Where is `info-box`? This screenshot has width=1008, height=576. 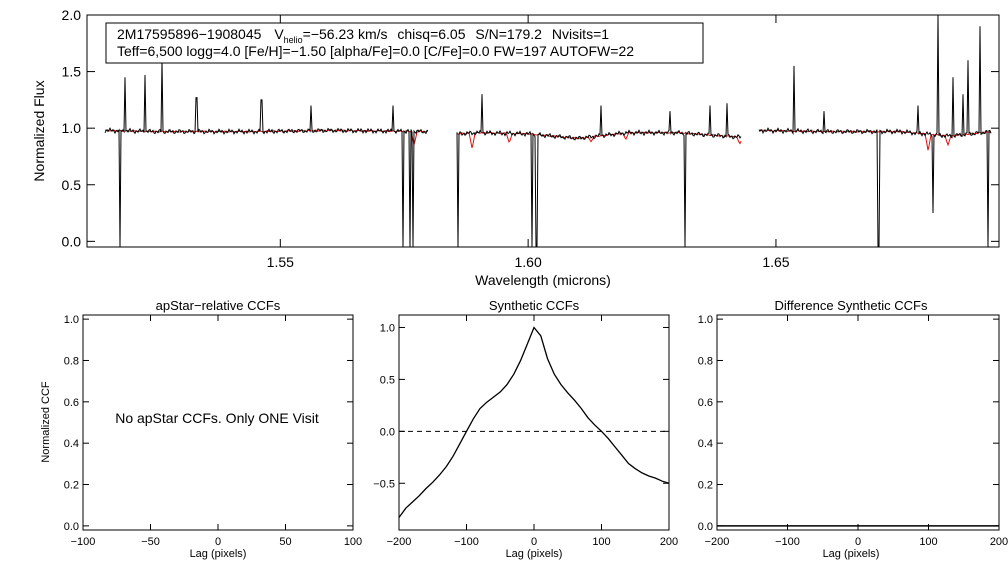 info-box is located at coordinates (404, 43).